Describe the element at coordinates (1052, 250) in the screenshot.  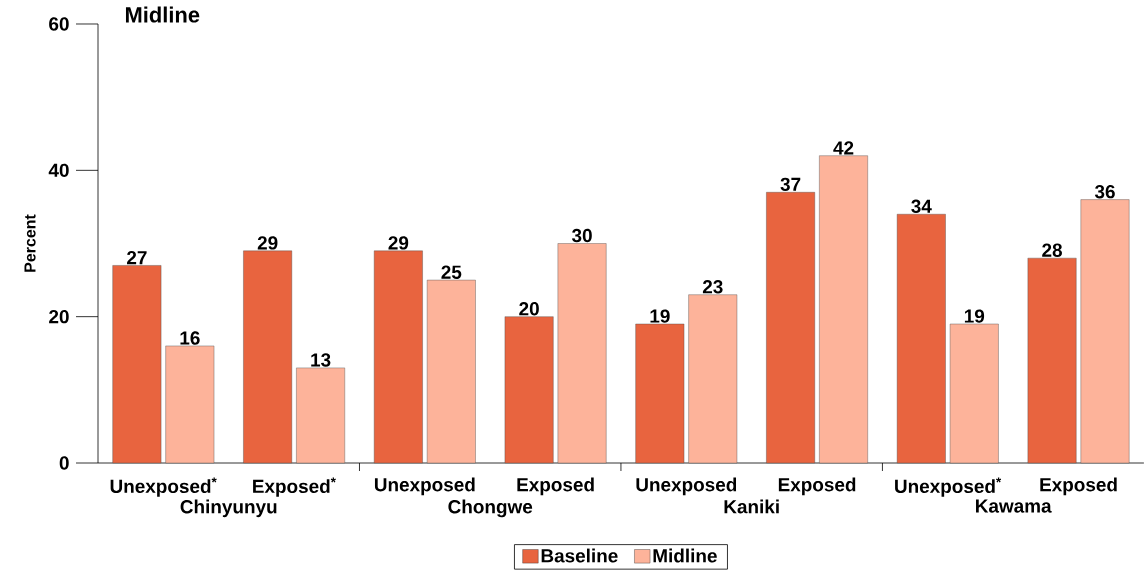
I see `data-label: 28` at that location.